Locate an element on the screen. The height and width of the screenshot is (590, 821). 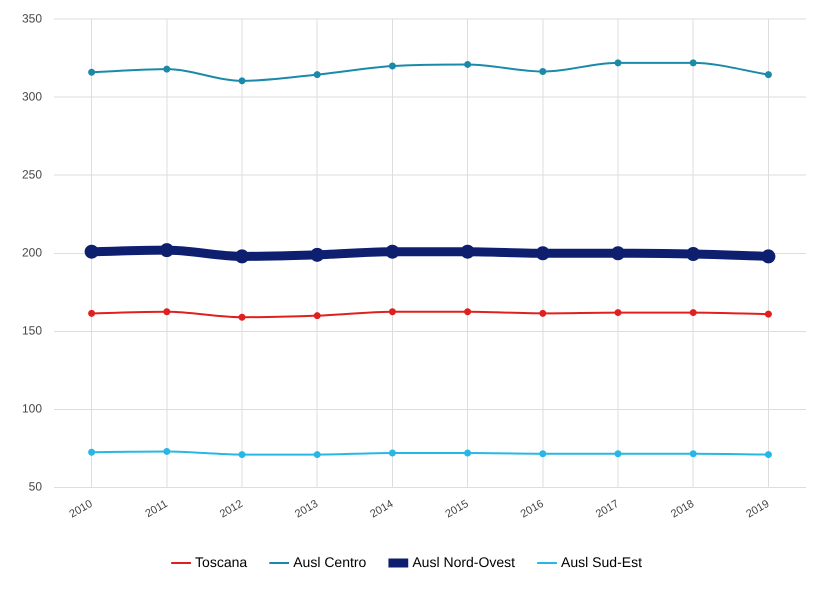
legend-label: Ausl Nord-Ovest is located at coordinates (464, 562).